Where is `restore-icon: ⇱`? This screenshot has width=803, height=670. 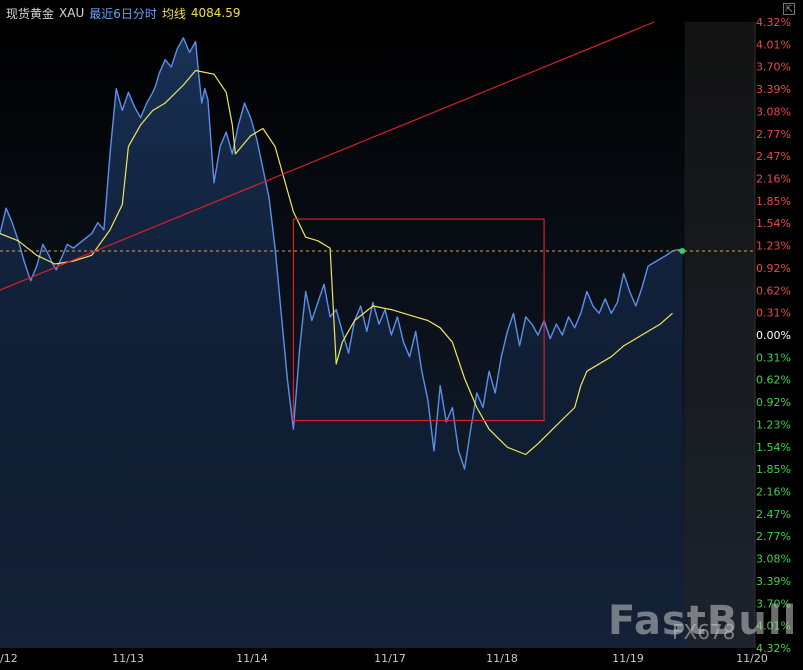
restore-icon: ⇱ is located at coordinates (789, 9).